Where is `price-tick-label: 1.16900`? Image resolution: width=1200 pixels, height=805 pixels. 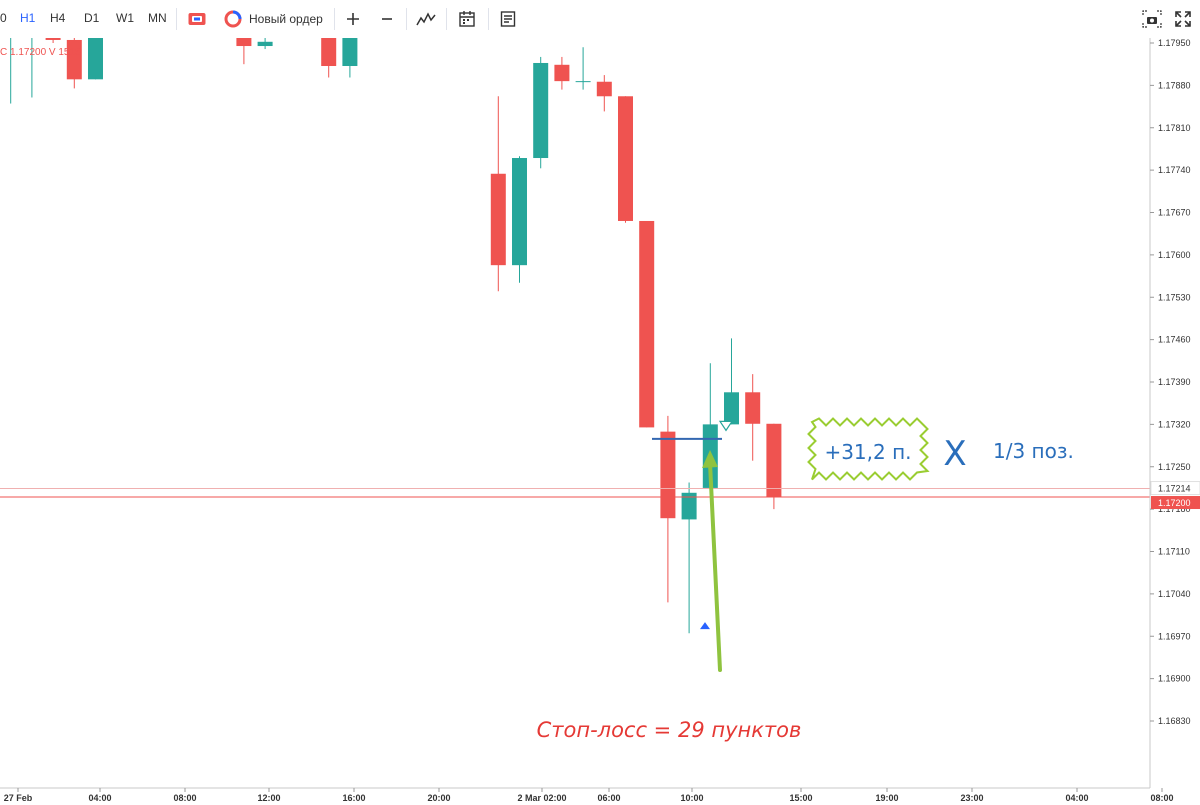 price-tick-label: 1.16900 is located at coordinates (1174, 679).